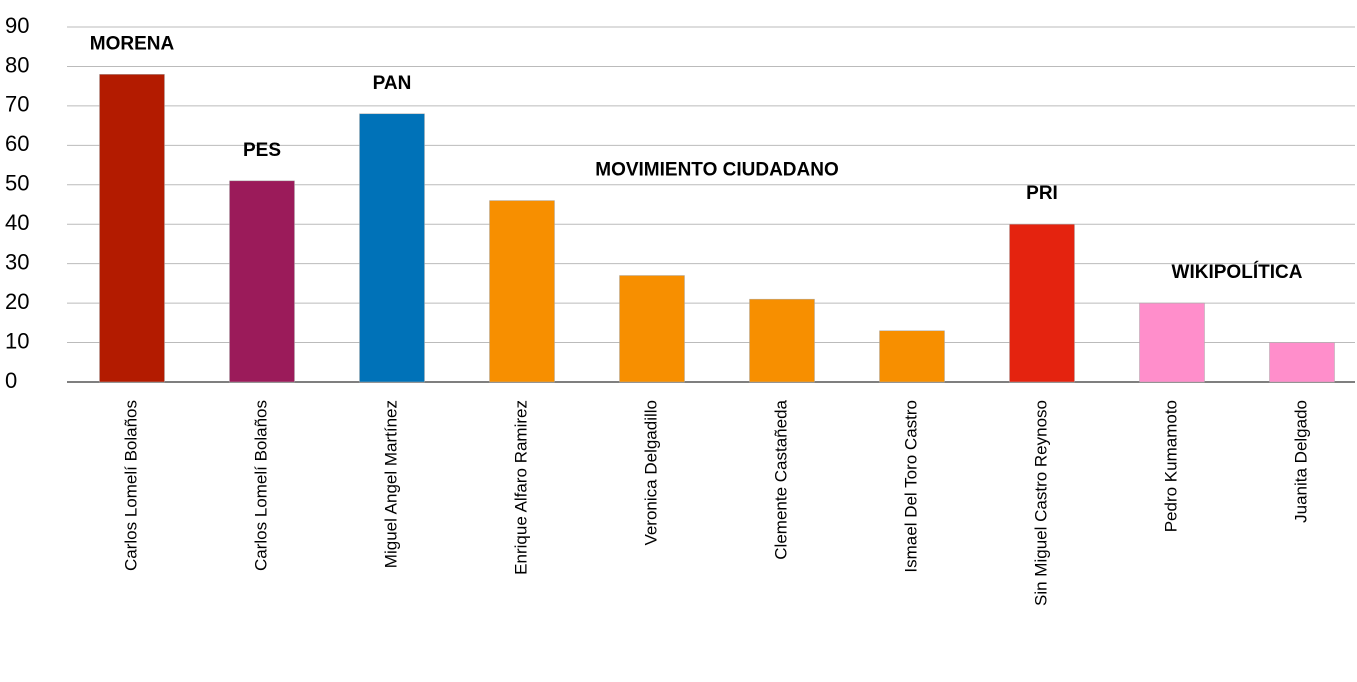 Image resolution: width=1357 pixels, height=682 pixels. I want to click on party-label: MORENA, so click(132, 43).